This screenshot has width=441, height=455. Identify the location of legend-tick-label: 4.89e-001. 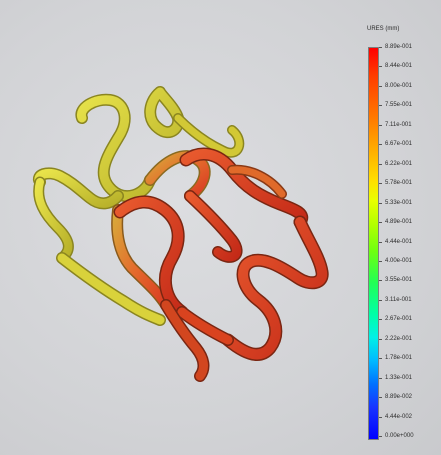
(399, 222).